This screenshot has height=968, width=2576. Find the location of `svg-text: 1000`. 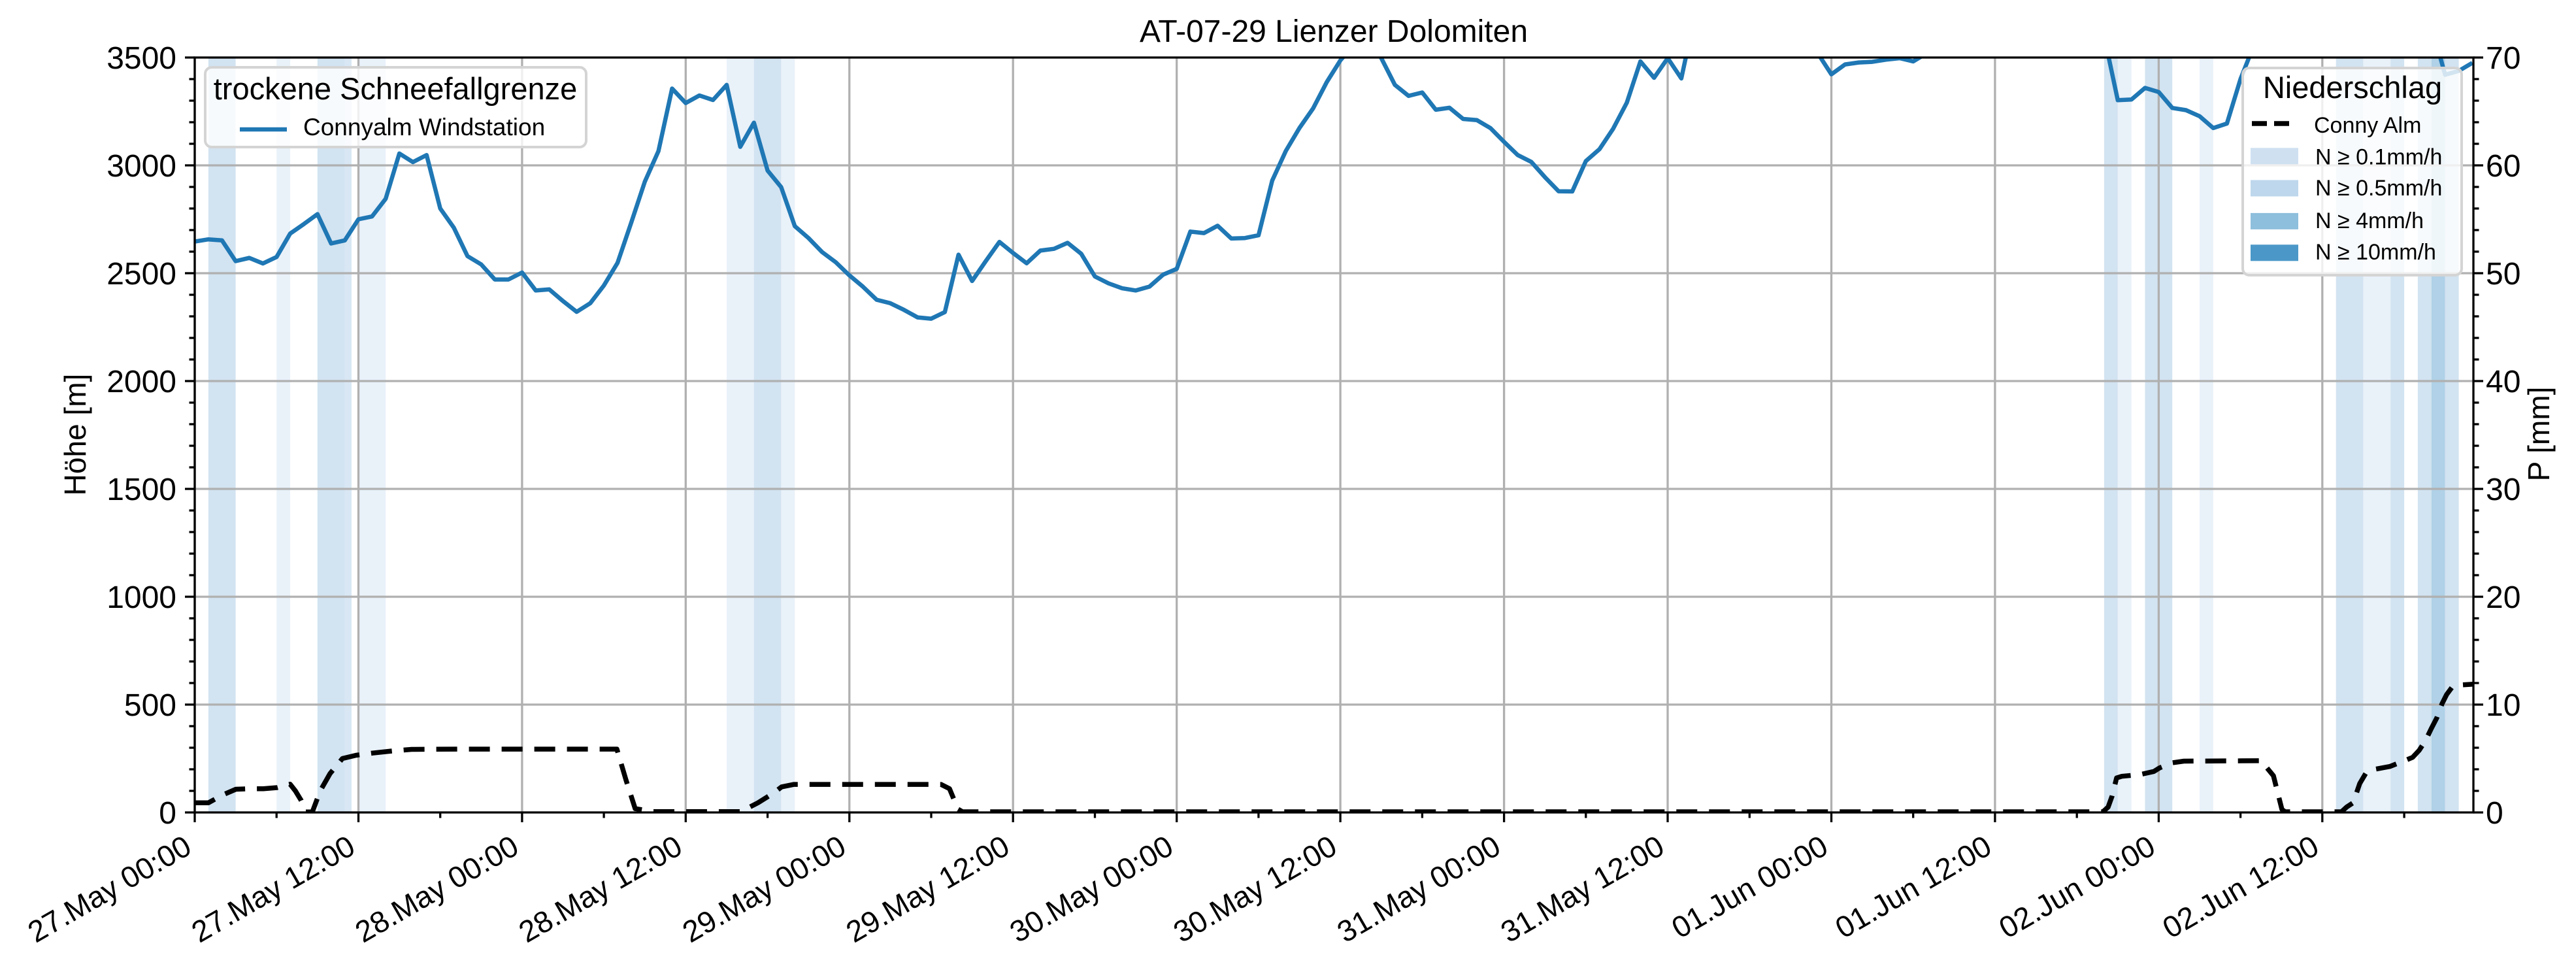

svg-text: 1000 is located at coordinates (141, 597).